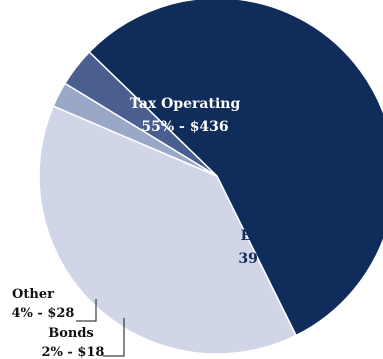 Image resolution: width=383 pixels, height=359 pixels. I want to click on slice-label-enterprise-name: Enterprise, so click(282, 236).